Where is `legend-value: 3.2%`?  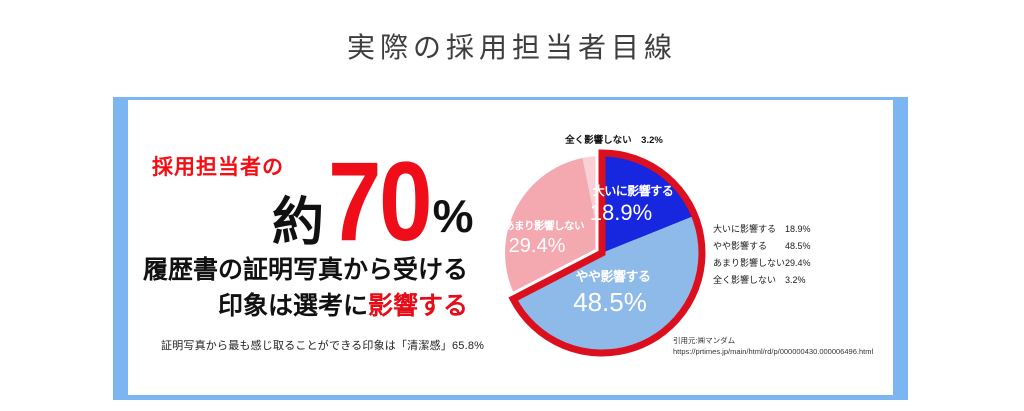 legend-value: 3.2% is located at coordinates (795, 280).